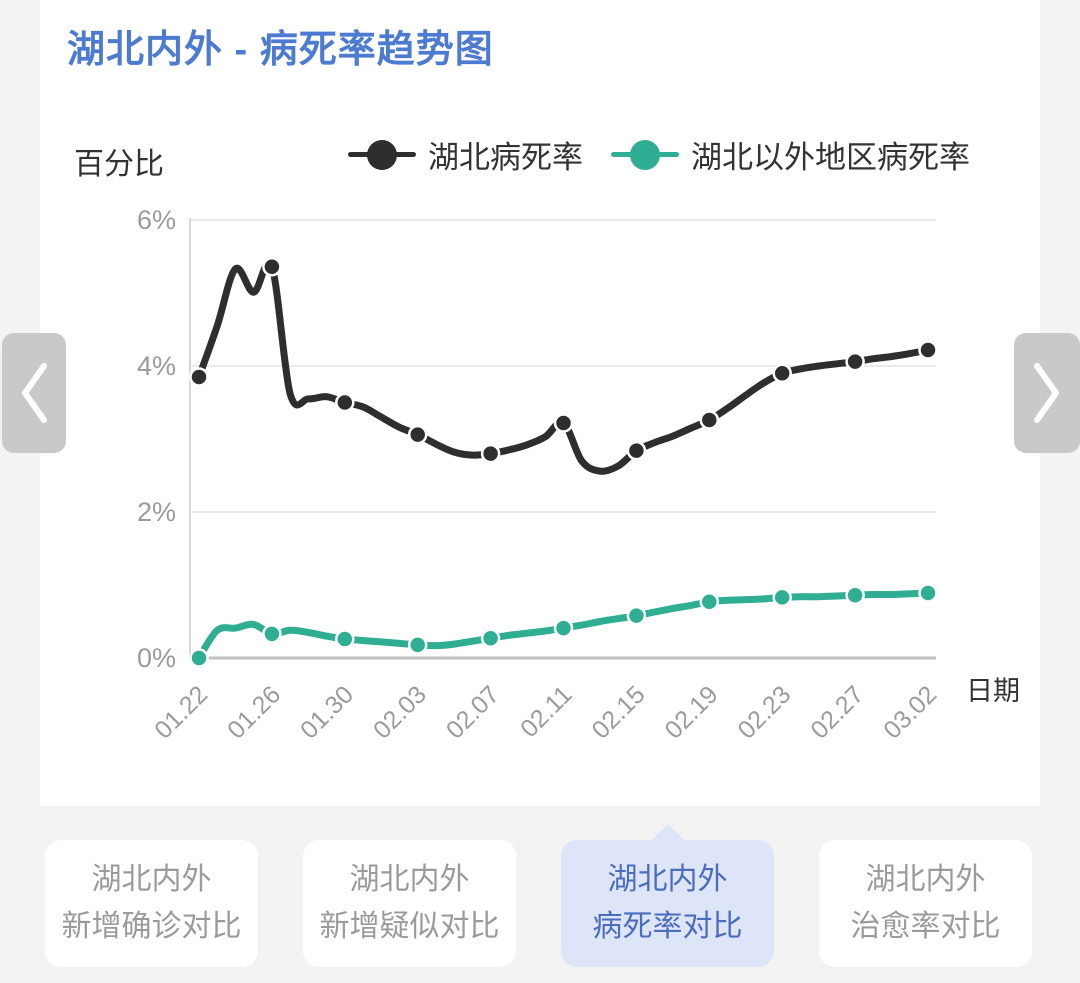 The image size is (1080, 983). I want to click on x-axis-tick-label: 02.19, so click(692, 712).